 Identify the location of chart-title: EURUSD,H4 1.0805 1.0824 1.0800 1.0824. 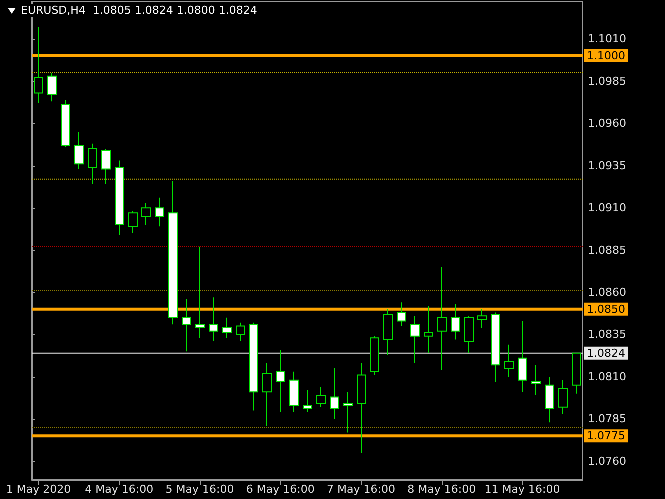
(139, 10).